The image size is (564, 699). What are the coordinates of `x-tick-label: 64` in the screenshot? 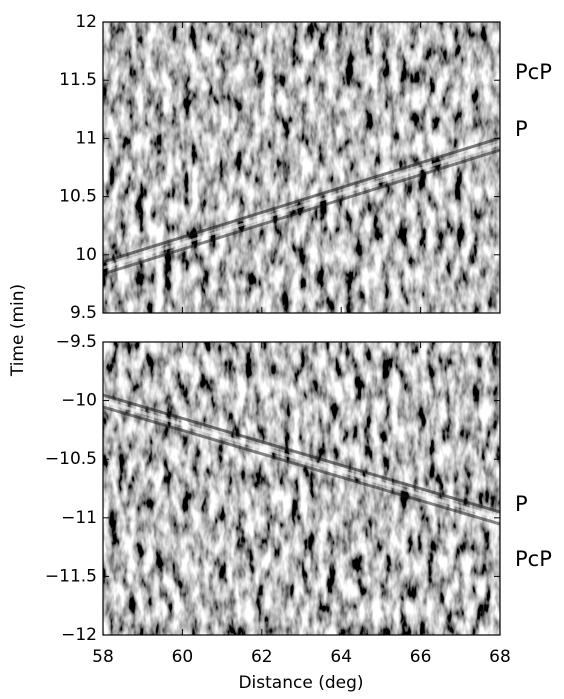 It's located at (341, 657).